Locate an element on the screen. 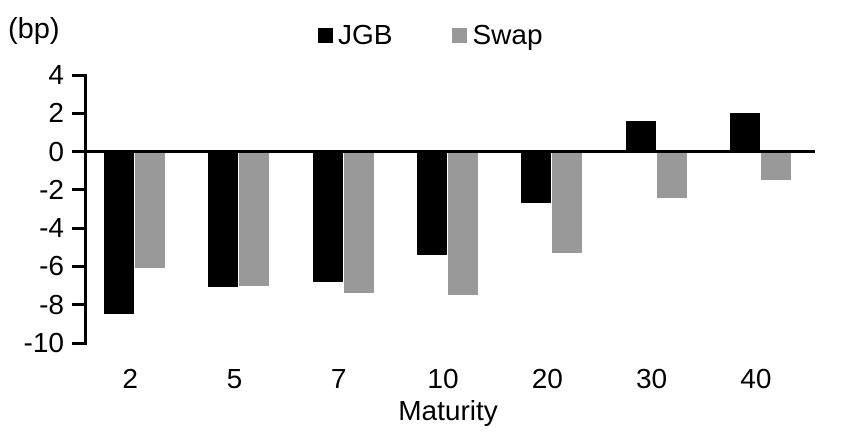  y-tick-label: 2 is located at coordinates (56, 113).